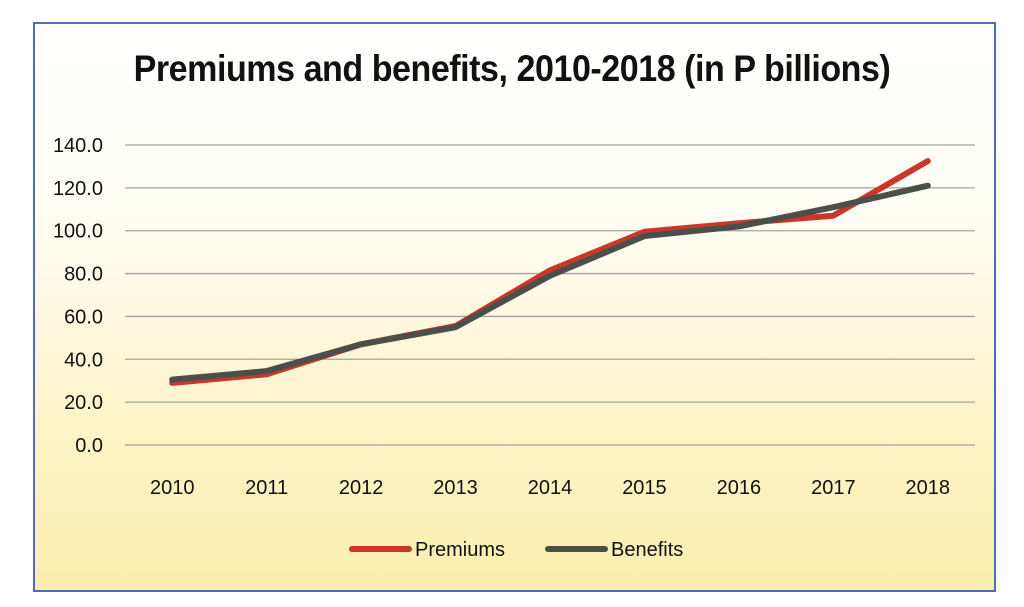  Describe the element at coordinates (83, 275) in the screenshot. I see `y-tick-label: 80.0` at that location.